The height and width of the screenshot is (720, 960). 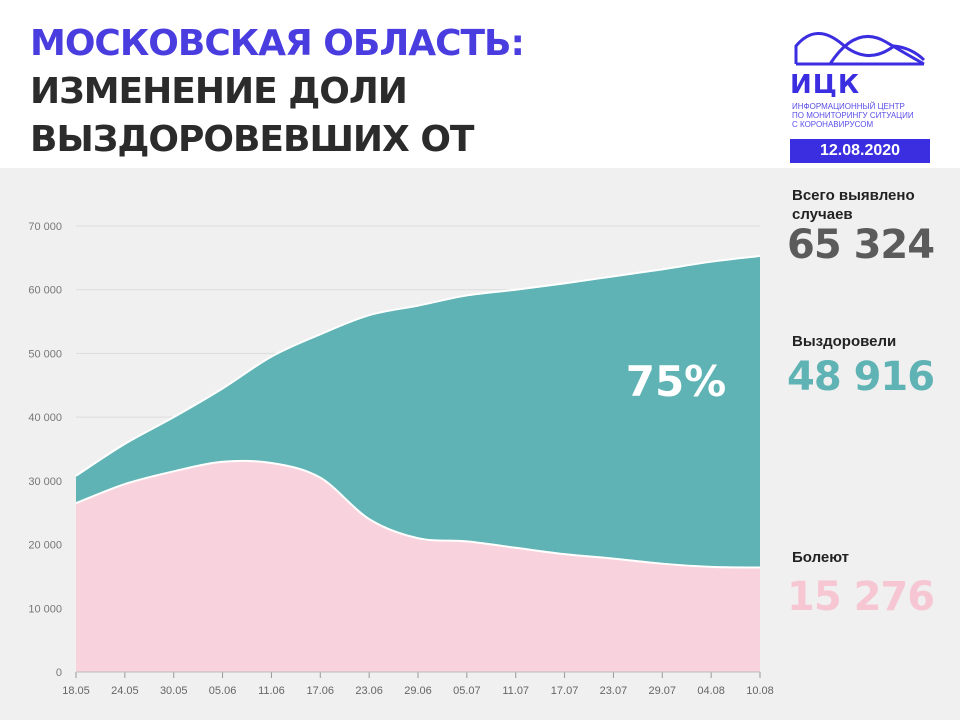 What do you see at coordinates (45, 482) in the screenshot?
I see `y-tick-label: 30 000` at bounding box center [45, 482].